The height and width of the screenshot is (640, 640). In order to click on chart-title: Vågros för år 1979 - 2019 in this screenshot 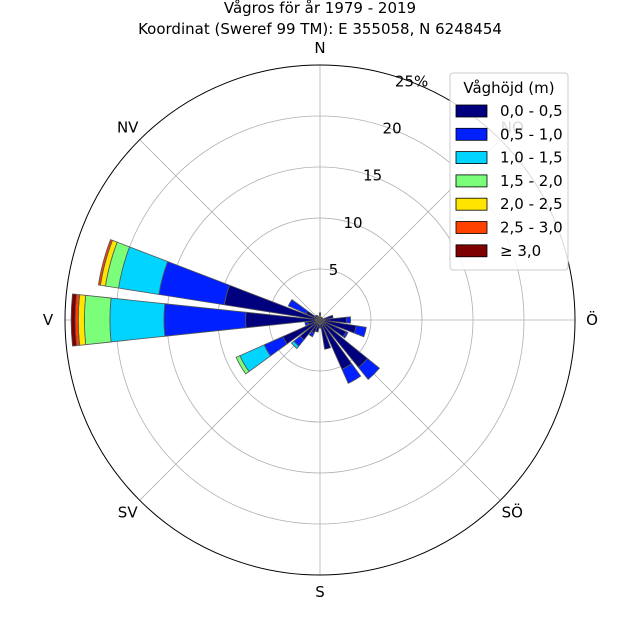, I will do `click(320, 8)`.